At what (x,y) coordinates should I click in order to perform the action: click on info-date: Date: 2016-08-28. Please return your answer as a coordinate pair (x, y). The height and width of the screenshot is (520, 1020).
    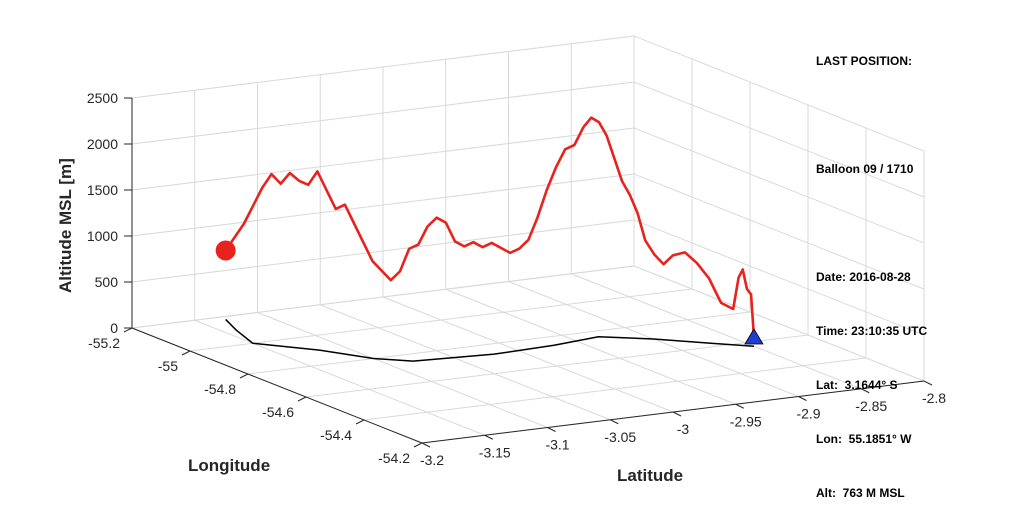
    Looking at the image, I should click on (863, 277).